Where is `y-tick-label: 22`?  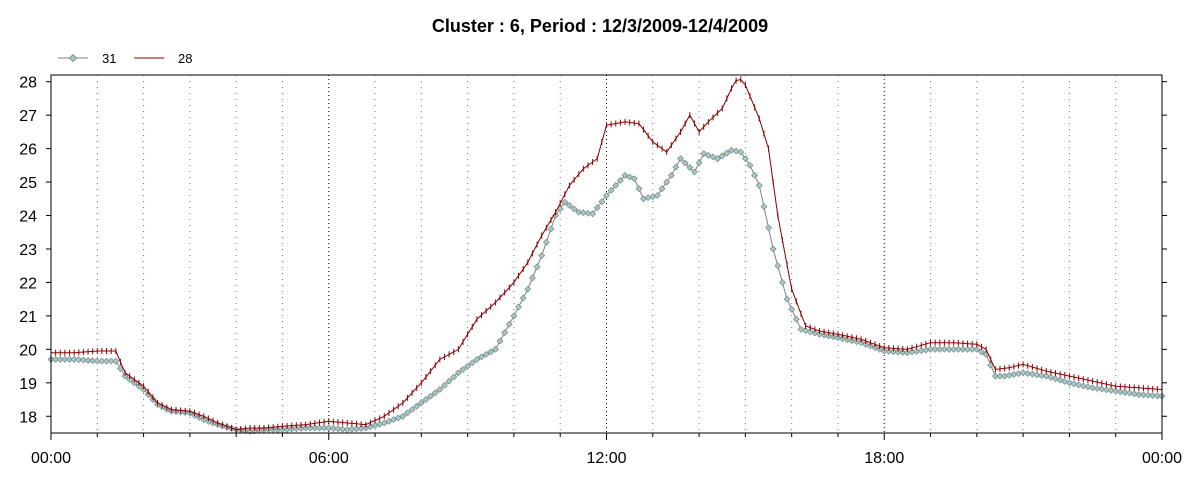 y-tick-label: 22 is located at coordinates (28, 283).